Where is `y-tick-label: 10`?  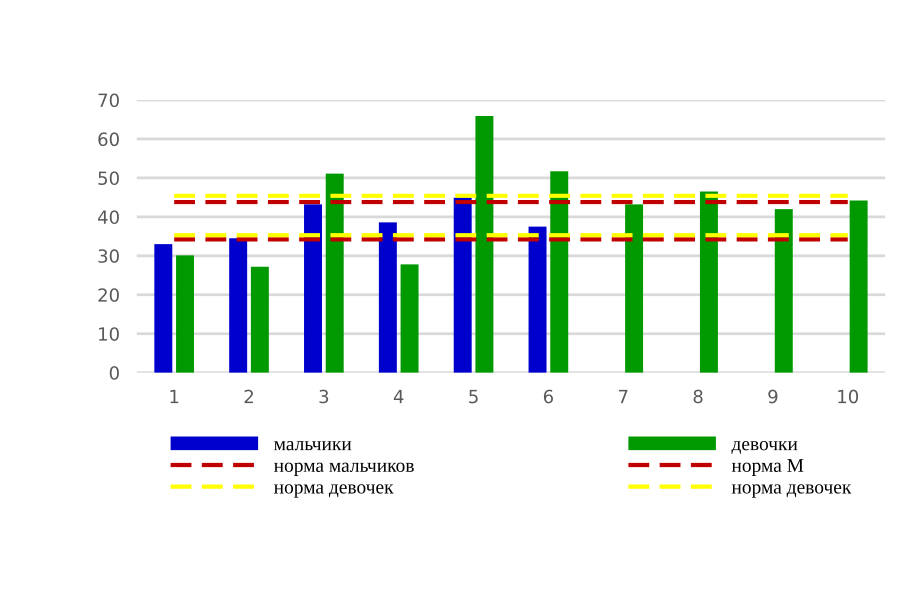 y-tick-label: 10 is located at coordinates (109, 334).